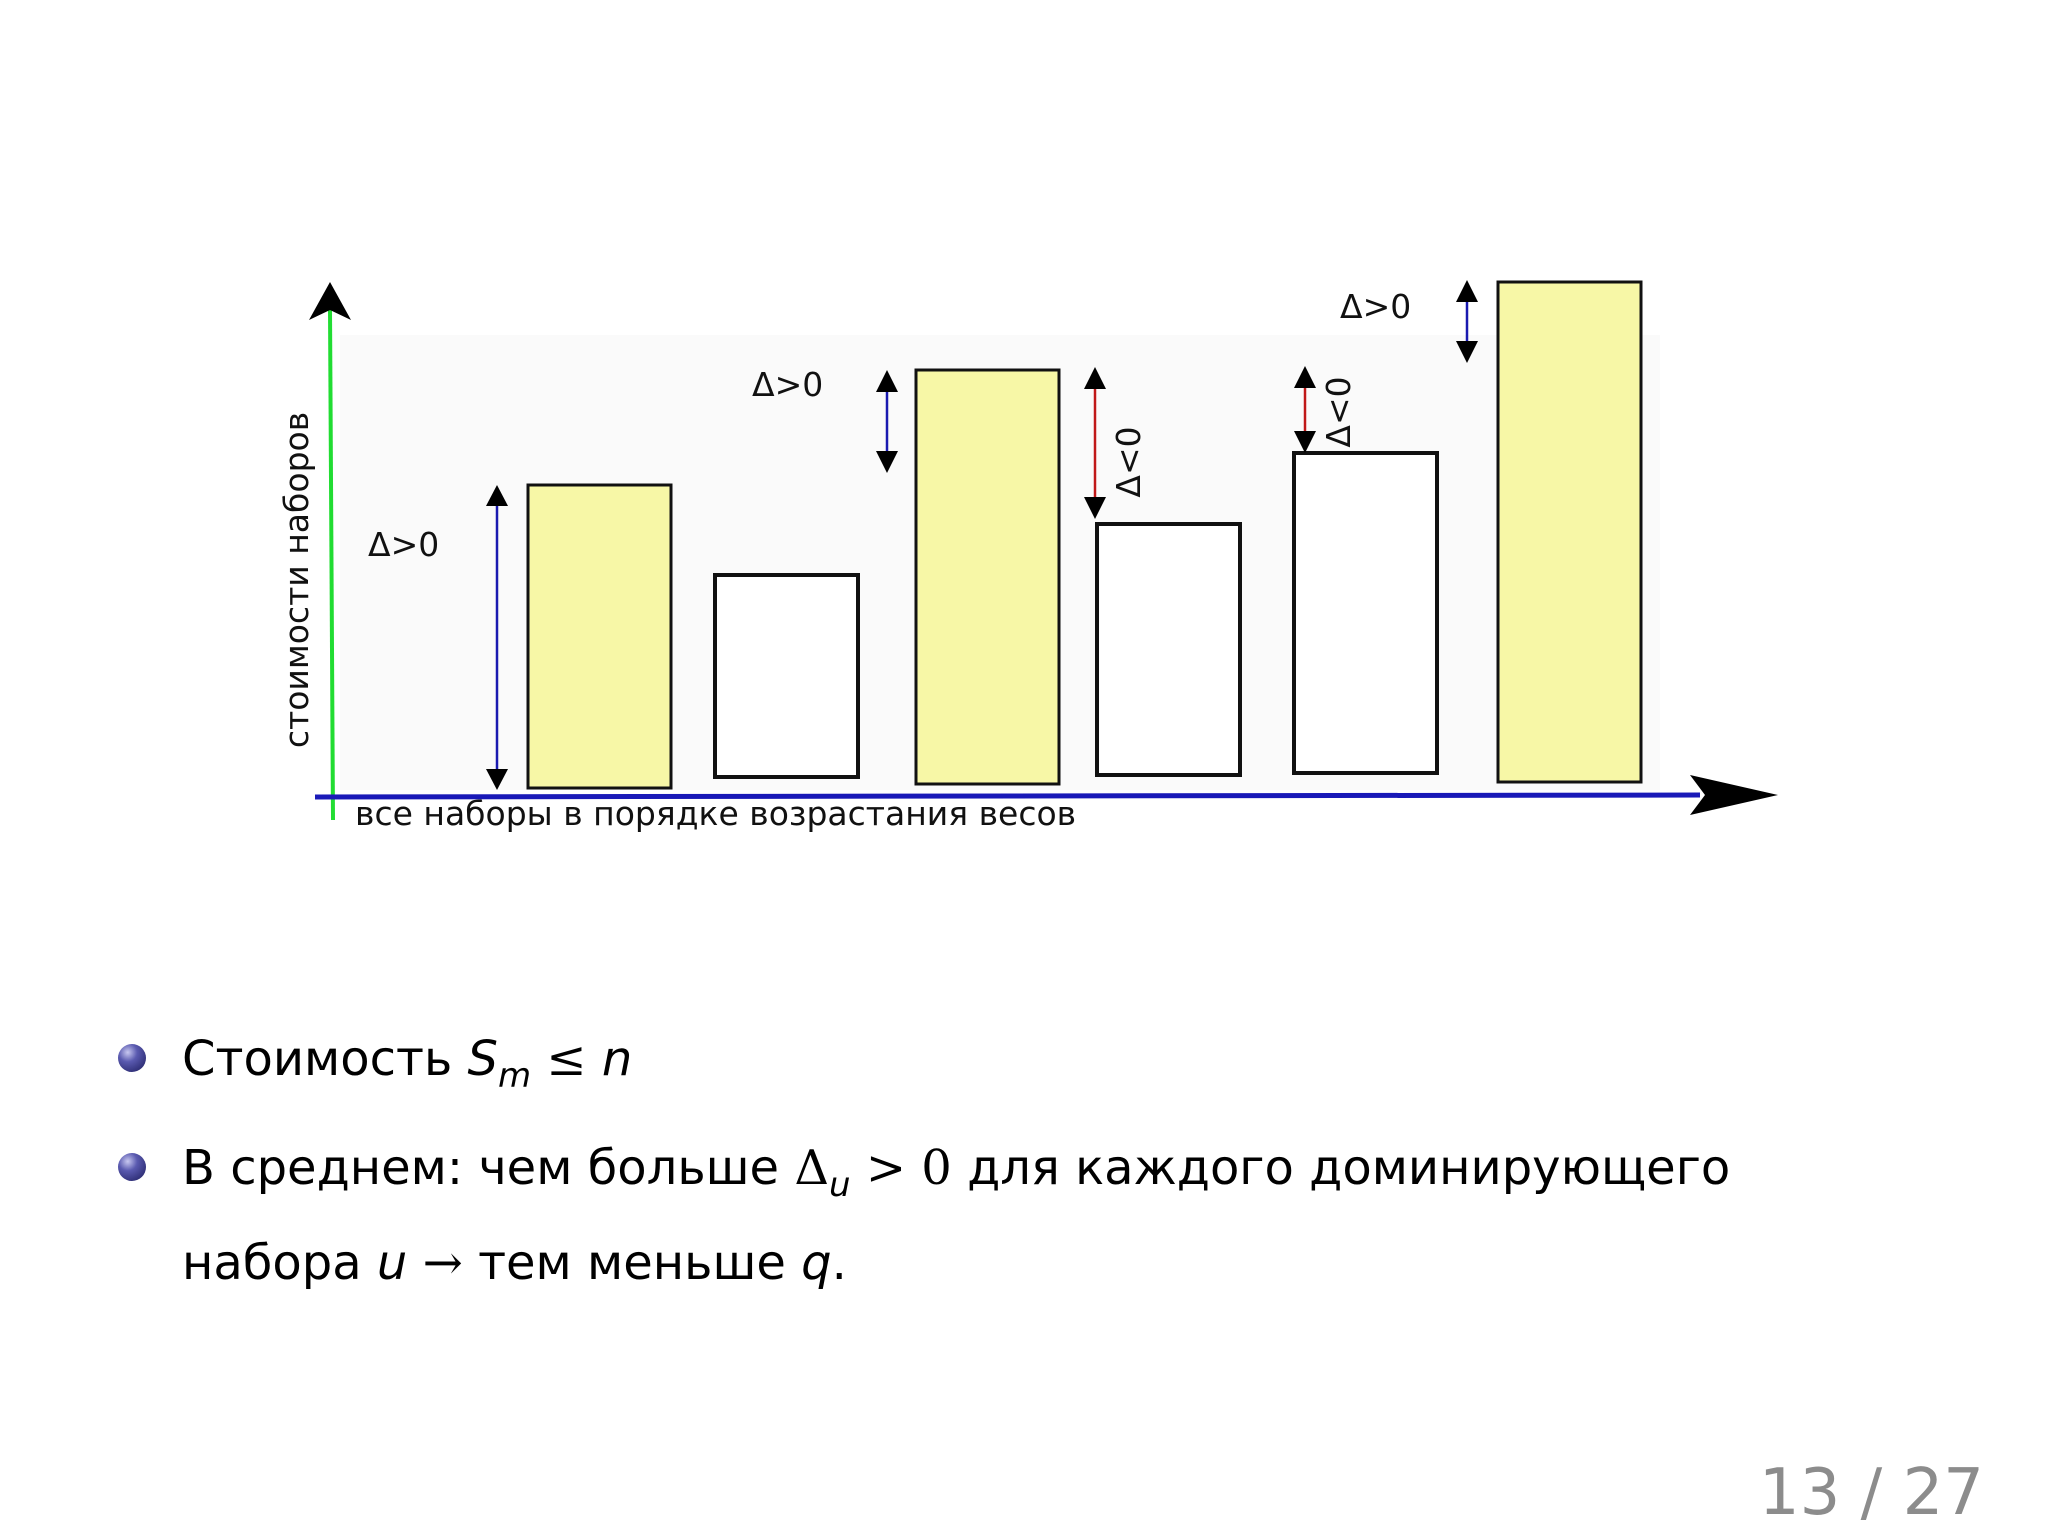 This screenshot has width=2048, height=1536. I want to click on delta-label-5: Δ>0, so click(1375, 306).